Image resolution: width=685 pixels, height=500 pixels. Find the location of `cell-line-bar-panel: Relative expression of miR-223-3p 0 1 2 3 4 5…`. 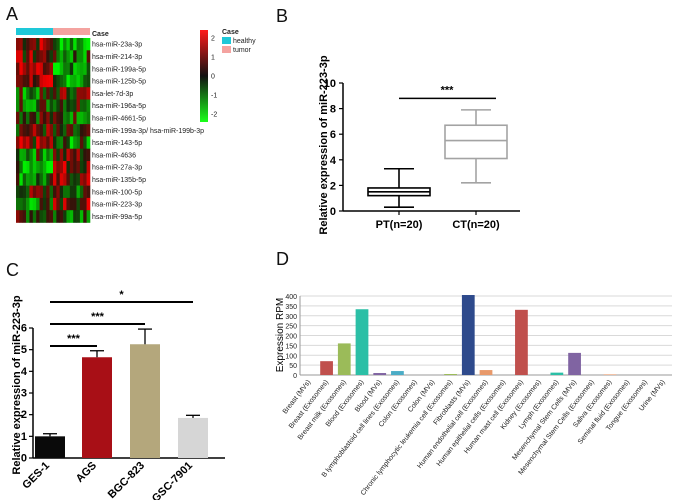

cell-line-bar-panel: Relative expression of miR-223-3p 0 1 2 3 4 5… is located at coordinates (118, 394).